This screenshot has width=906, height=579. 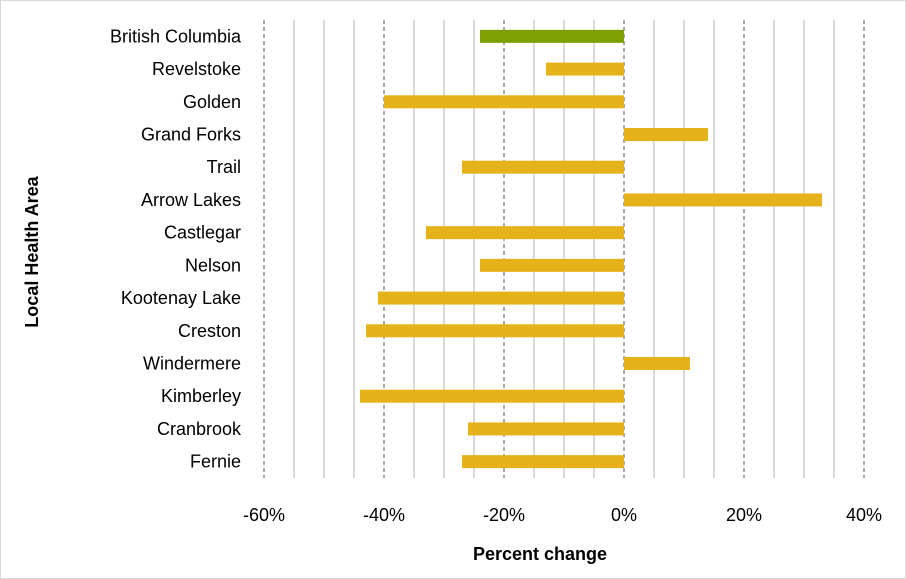 What do you see at coordinates (552, 265) in the screenshot?
I see `bar-nelson` at bounding box center [552, 265].